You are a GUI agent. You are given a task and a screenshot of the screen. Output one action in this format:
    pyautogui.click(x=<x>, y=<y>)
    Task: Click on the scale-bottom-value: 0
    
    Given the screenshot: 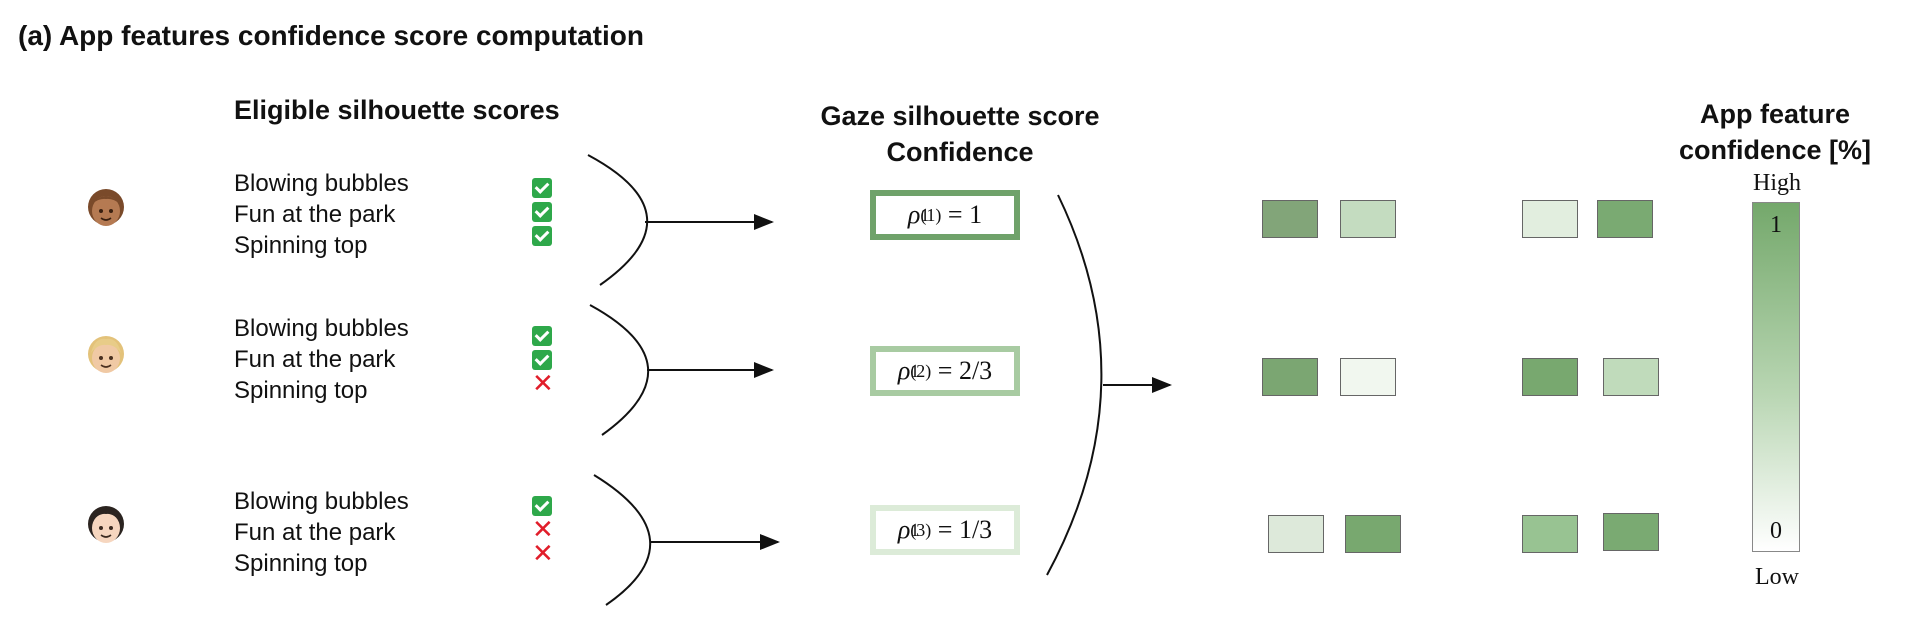 What is the action you would take?
    pyautogui.click(x=1776, y=531)
    